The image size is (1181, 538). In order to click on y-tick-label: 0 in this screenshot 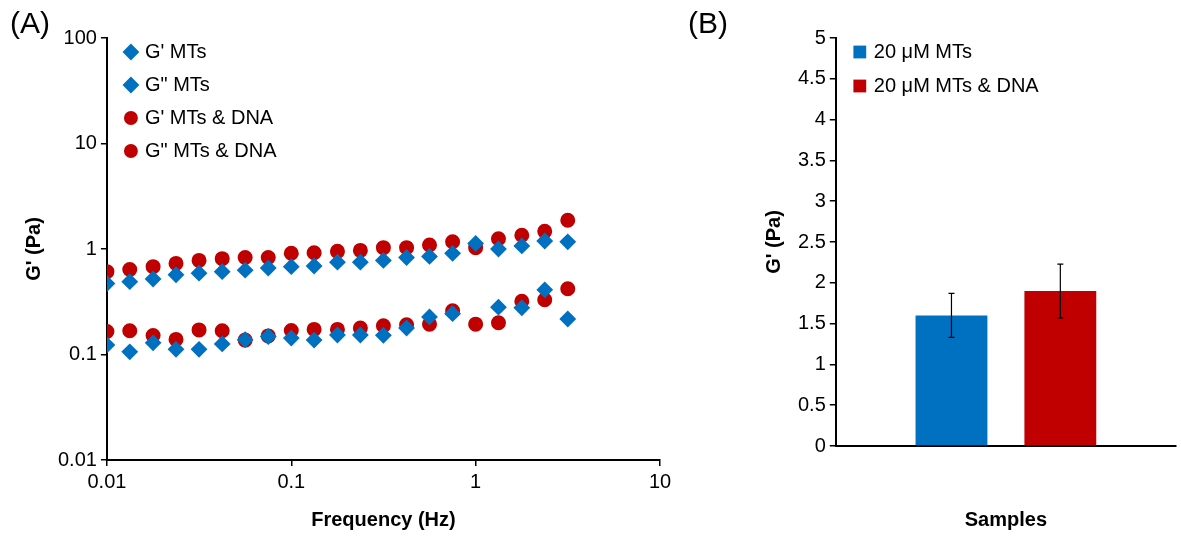, I will do `click(820, 444)`.